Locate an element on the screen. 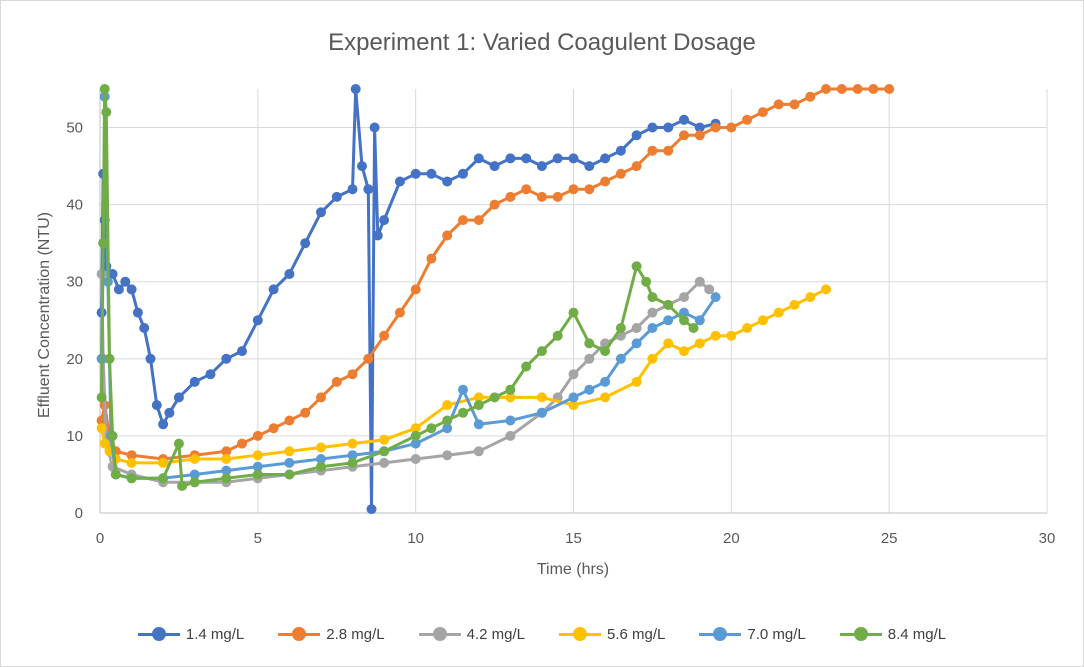 Image resolution: width=1084 pixels, height=667 pixels. legend-item-series-1: 1.4 mg/L is located at coordinates (190, 634).